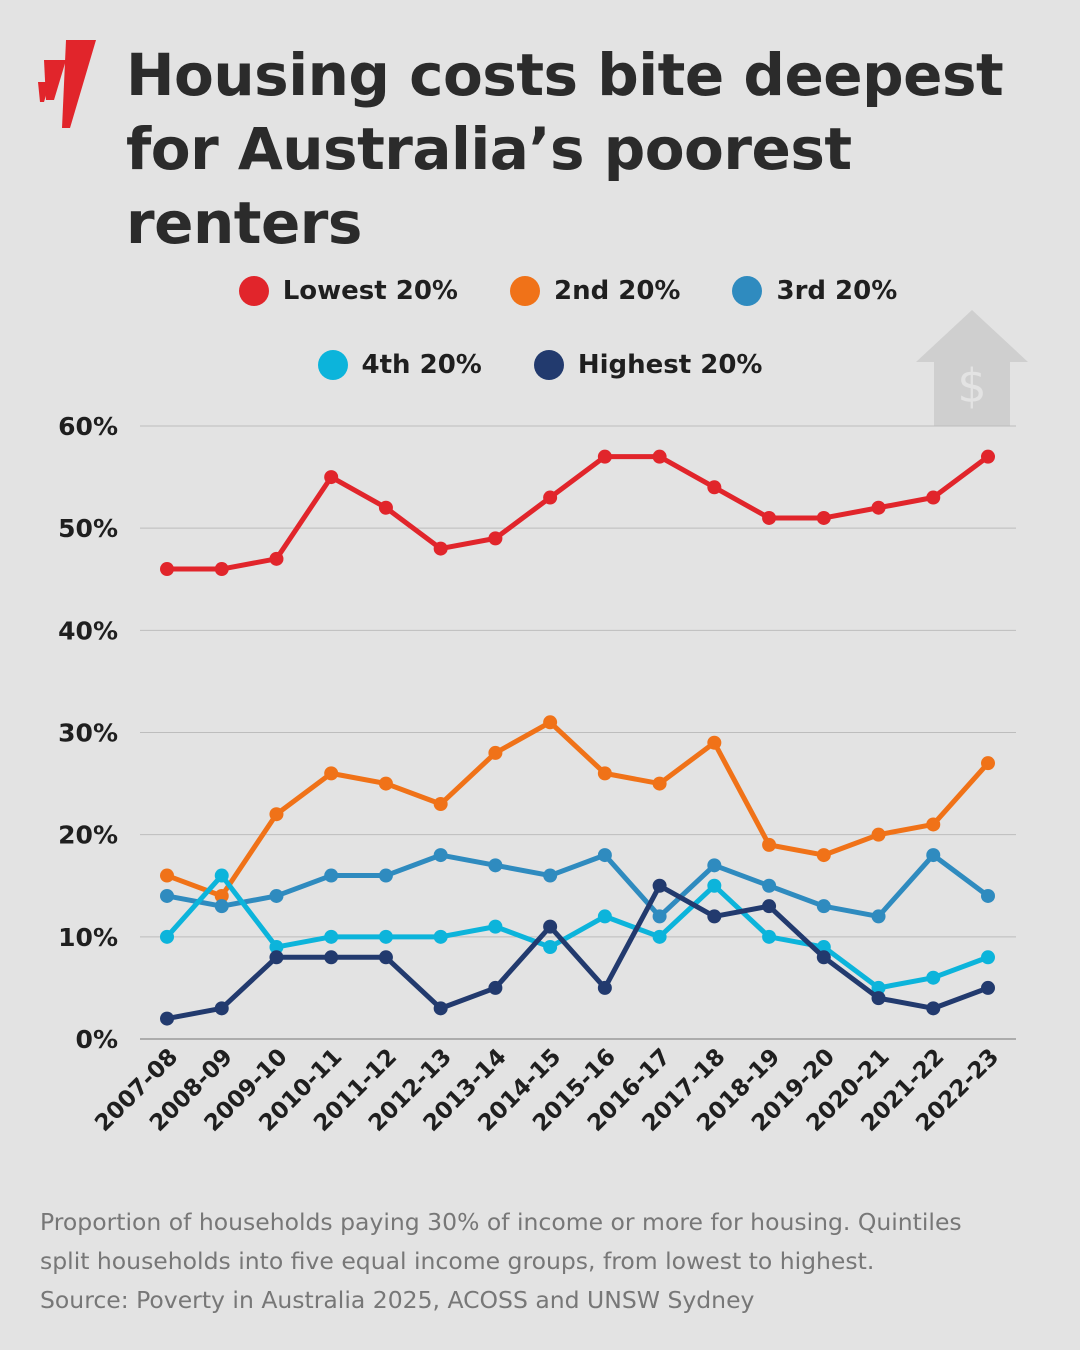 This screenshot has width=1080, height=1350. Describe the element at coordinates (67, 84) in the screenshot. I see `sbs-logo-icon` at that location.